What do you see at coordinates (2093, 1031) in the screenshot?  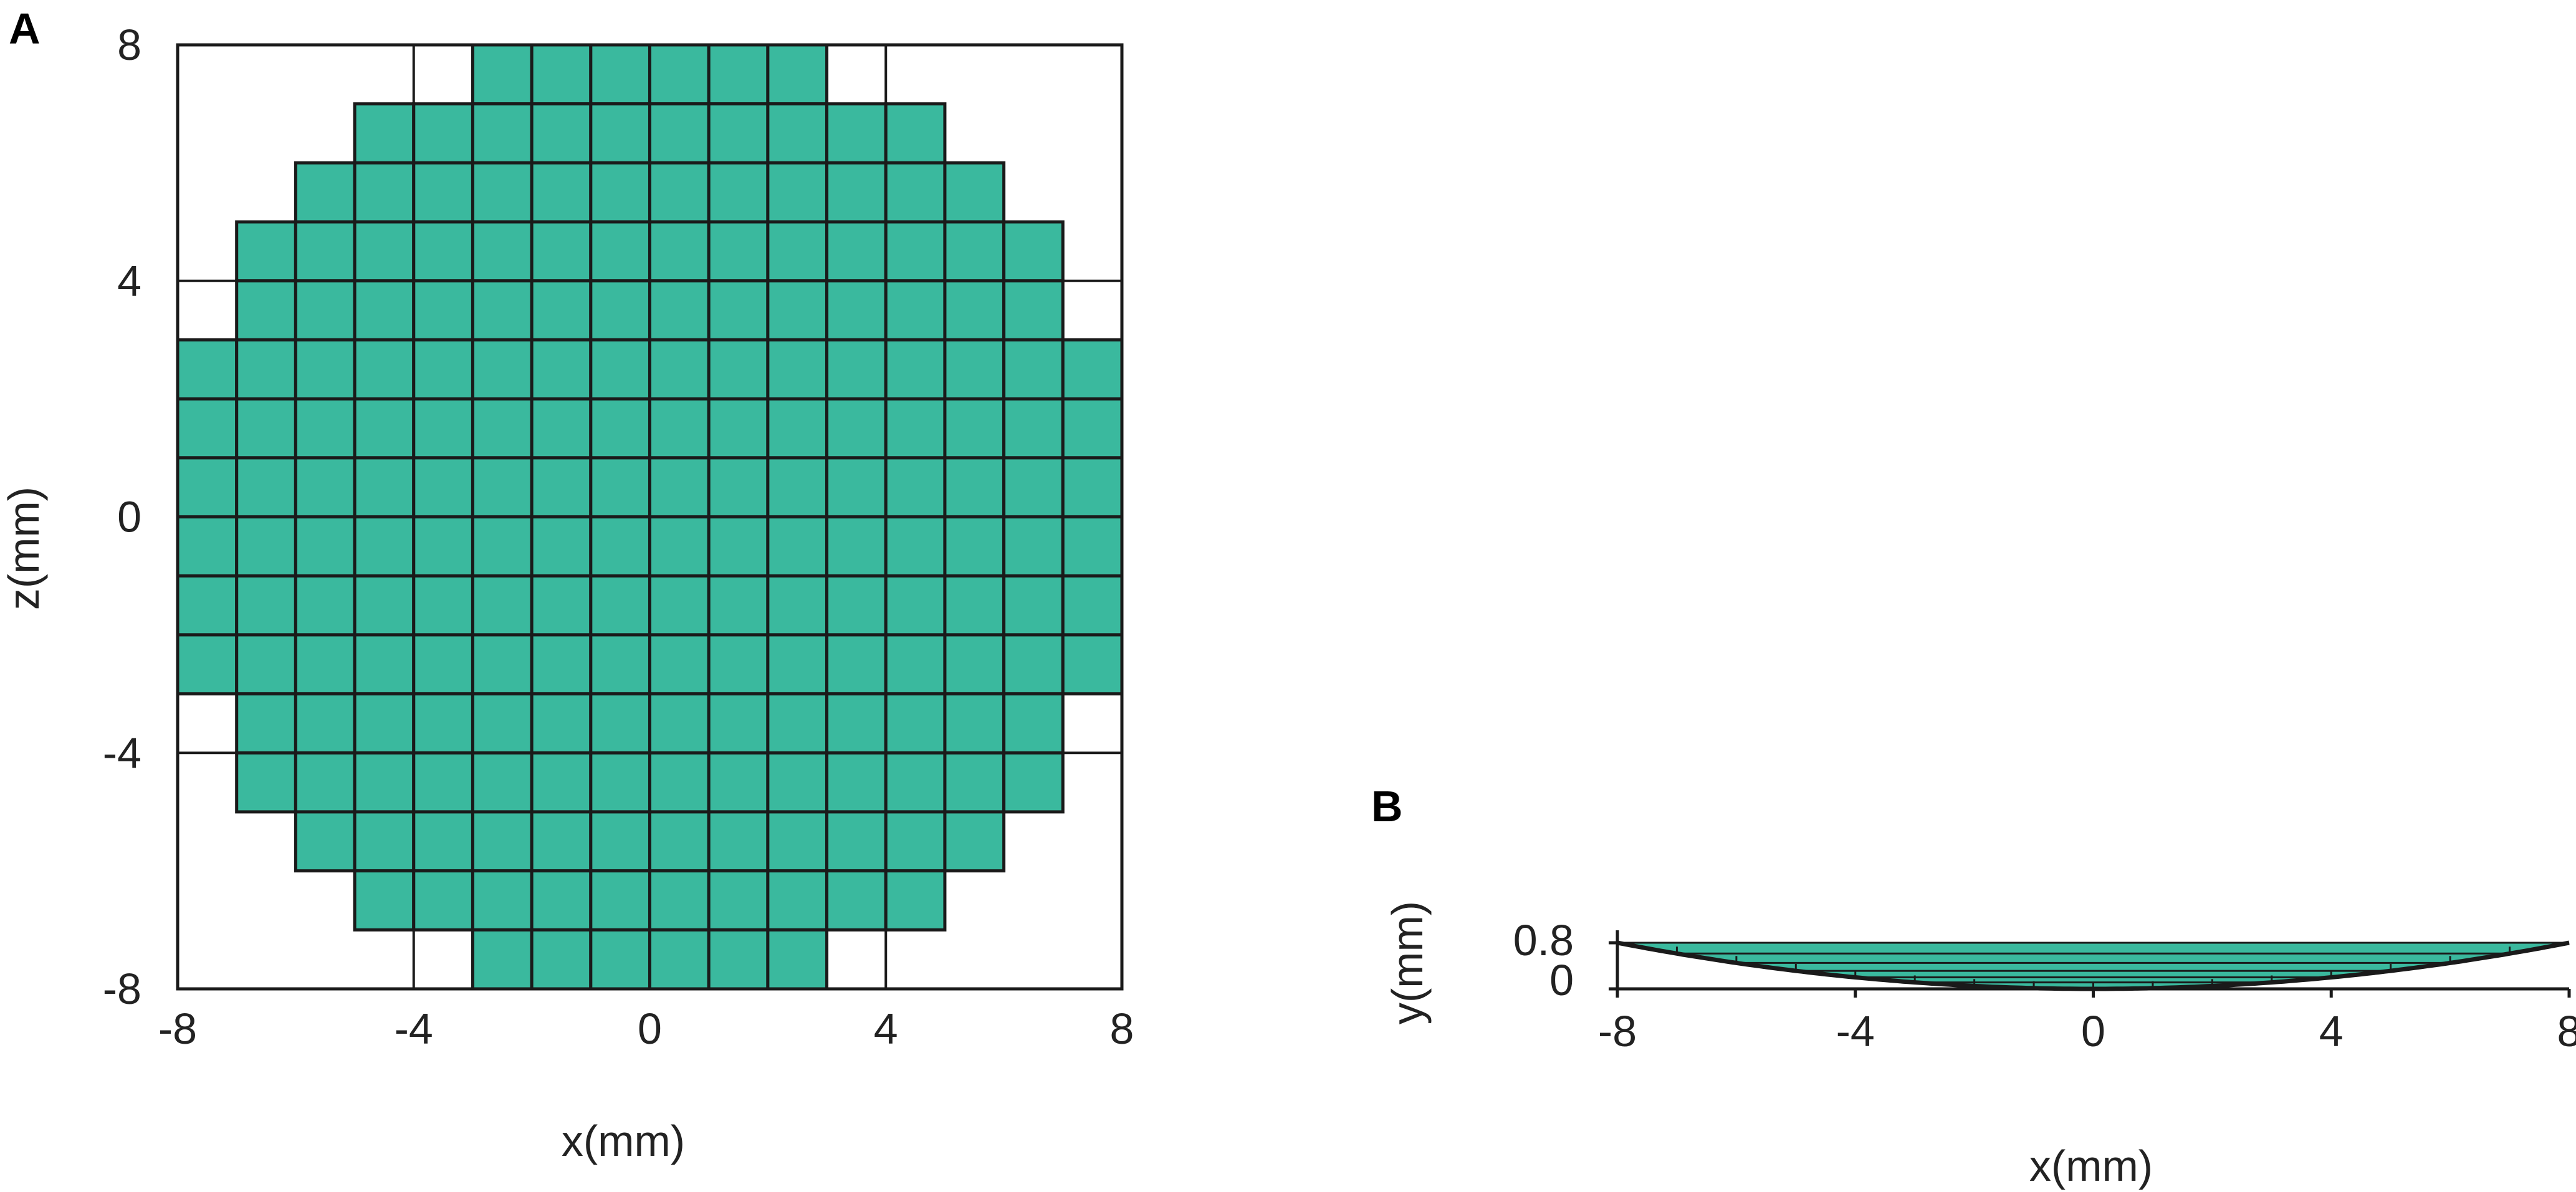 I see `panel-b-x-tick-label: 0` at bounding box center [2093, 1031].